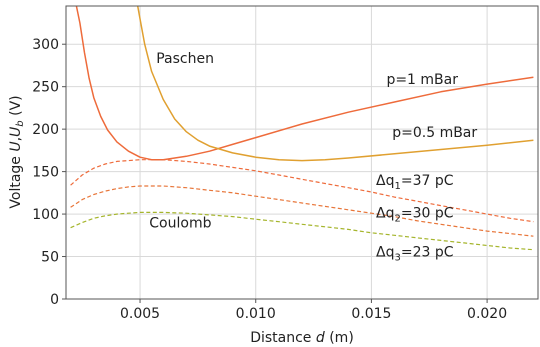 This screenshot has height=347, width=540. Describe the element at coordinates (45, 173) in the screenshot. I see `y-tick-label: 150` at that location.